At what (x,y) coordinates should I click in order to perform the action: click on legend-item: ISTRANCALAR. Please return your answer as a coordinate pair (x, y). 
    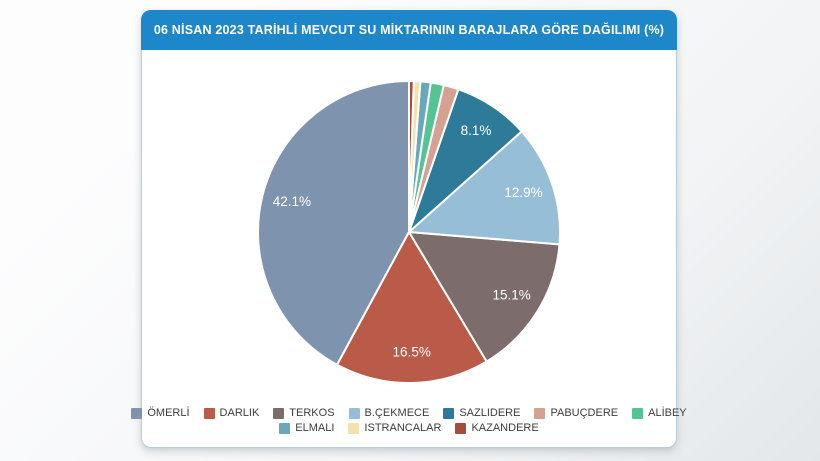
    Looking at the image, I should click on (394, 428).